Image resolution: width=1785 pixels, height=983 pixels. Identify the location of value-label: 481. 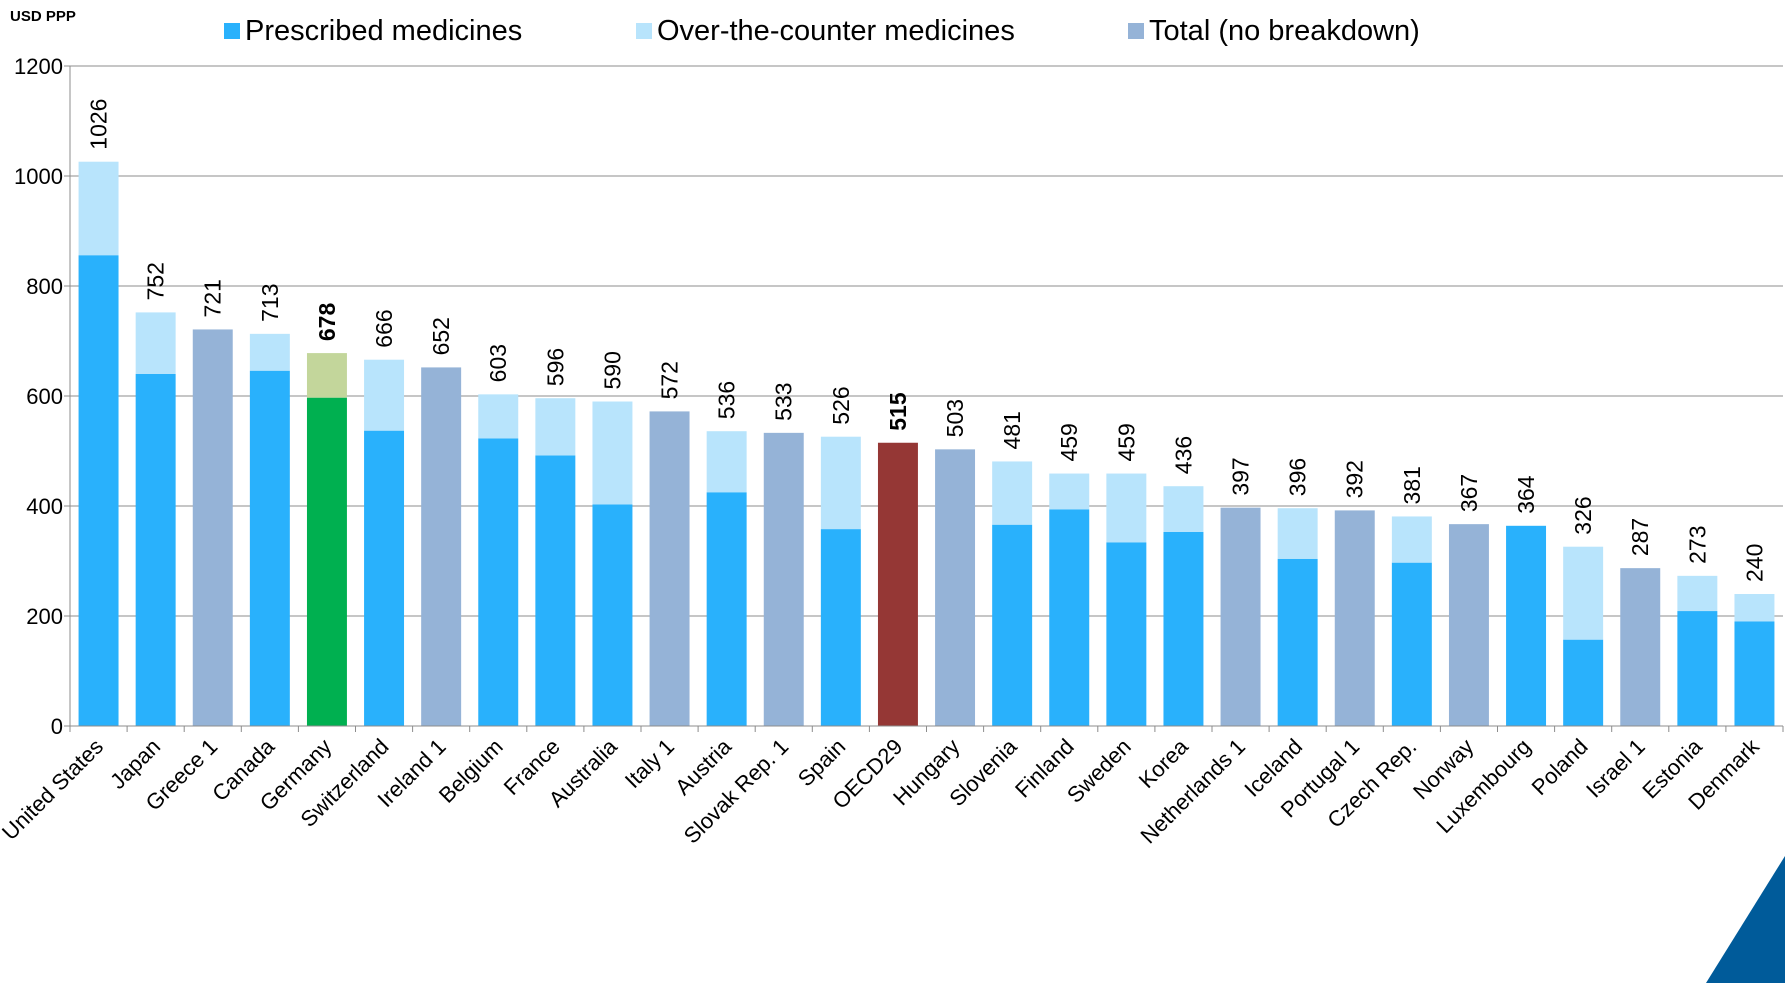
(1012, 430).